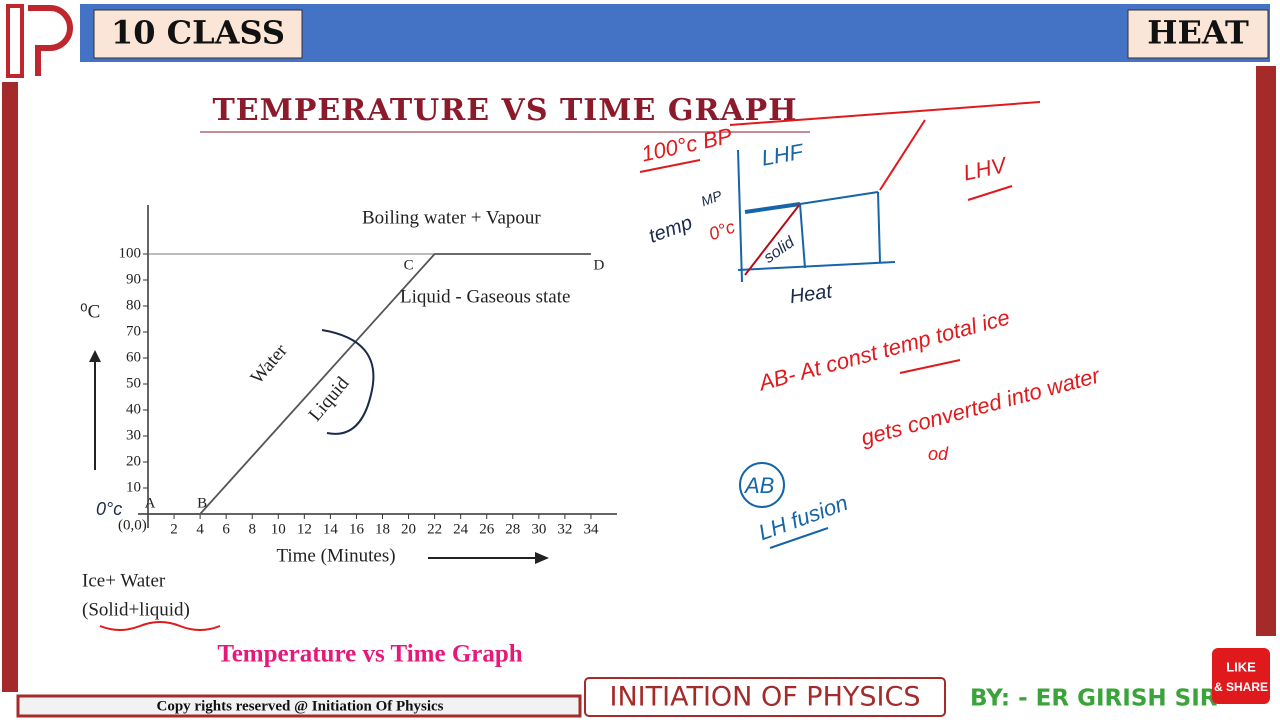  What do you see at coordinates (487, 529) in the screenshot?
I see `x-tick-label: 26` at bounding box center [487, 529].